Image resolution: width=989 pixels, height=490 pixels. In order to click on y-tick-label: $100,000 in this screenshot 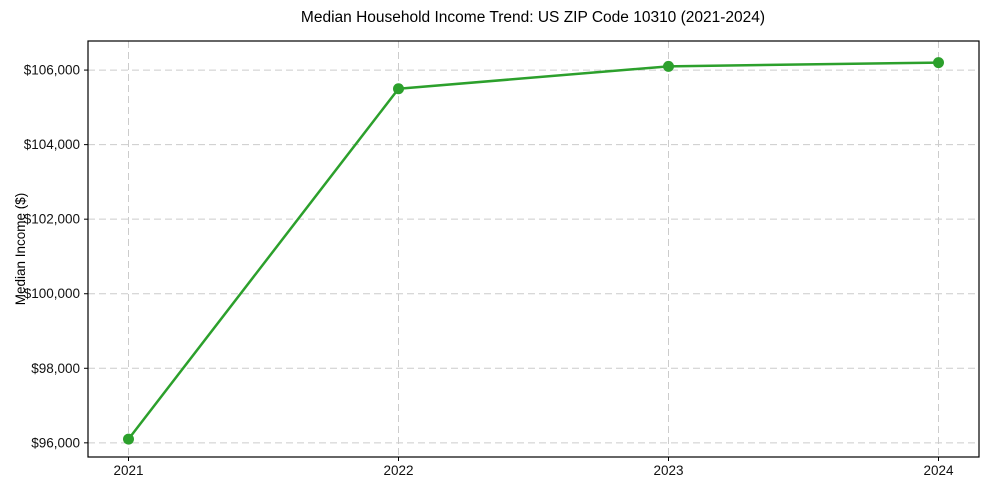, I will do `click(52, 293)`.